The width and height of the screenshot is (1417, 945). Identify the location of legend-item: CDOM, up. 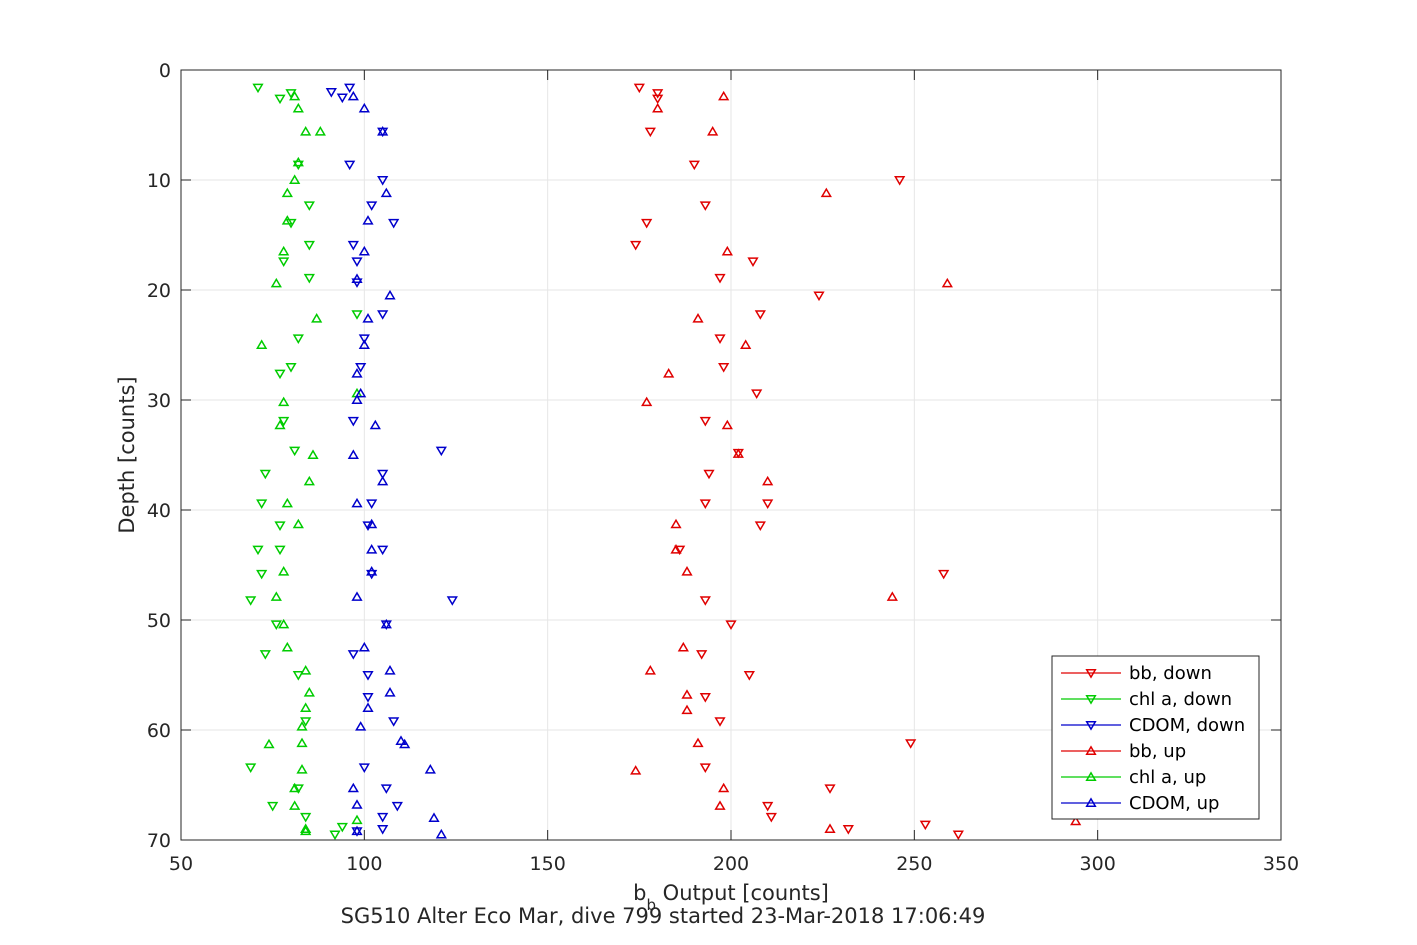
(1140, 803).